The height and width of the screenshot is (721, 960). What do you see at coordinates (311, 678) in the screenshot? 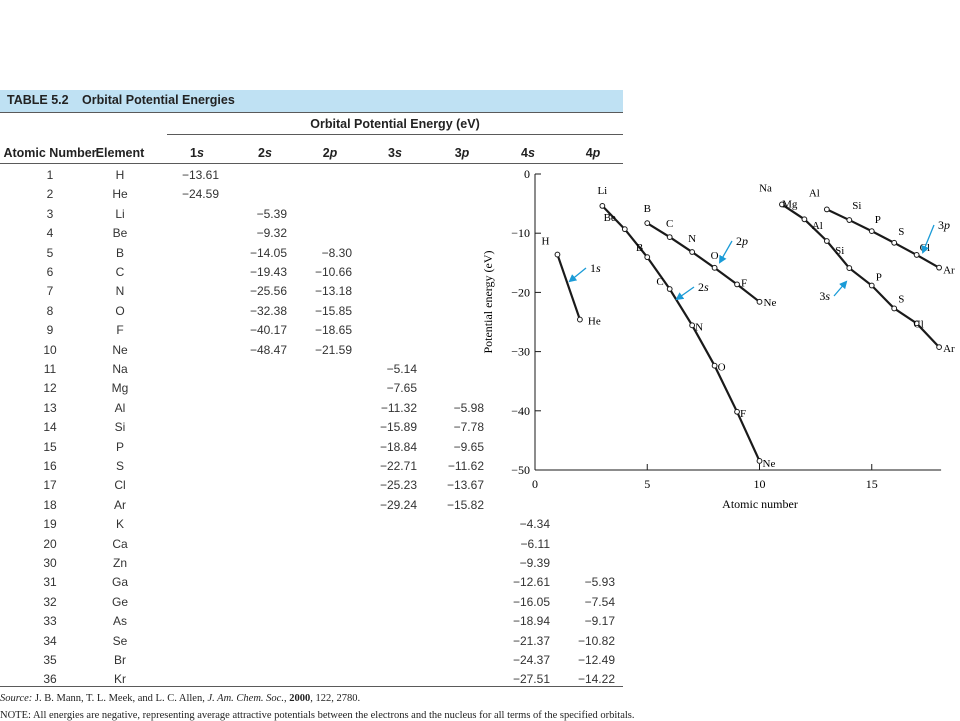
I see `table-row: 36 Kr −27.51 −14.22` at bounding box center [311, 678].